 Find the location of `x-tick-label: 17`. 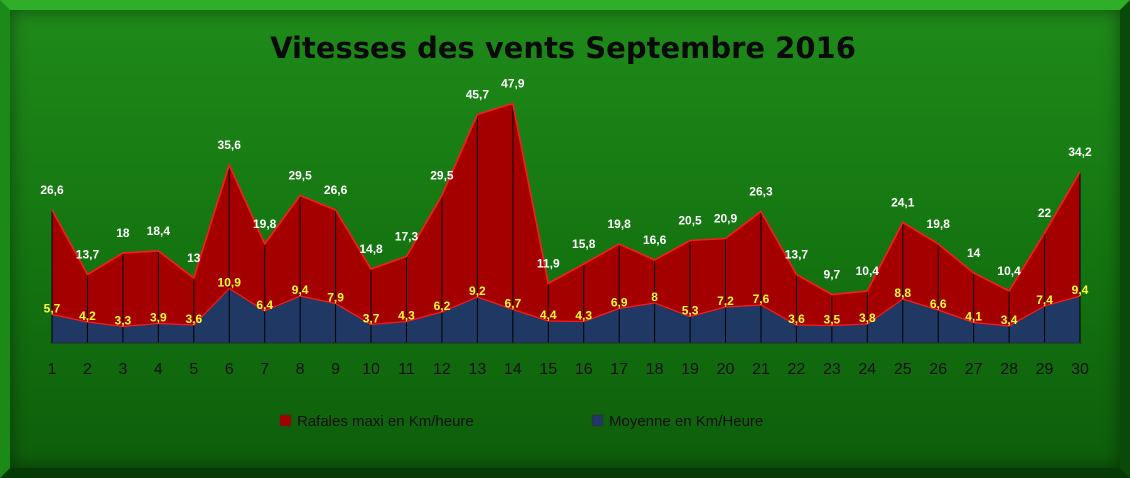

x-tick-label: 17 is located at coordinates (619, 369).